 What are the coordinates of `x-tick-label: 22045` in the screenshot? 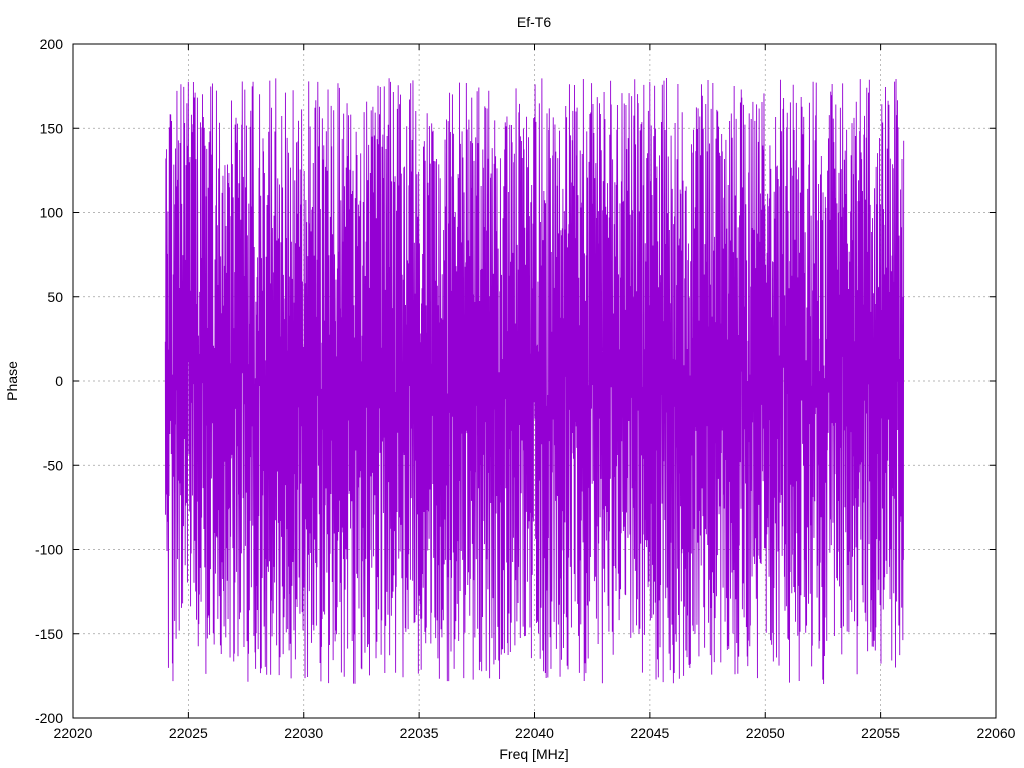 It's located at (649, 733).